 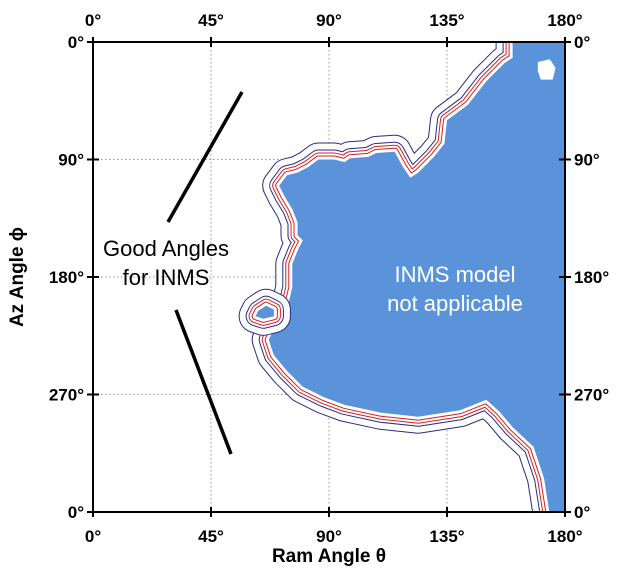 What do you see at coordinates (564, 536) in the screenshot?
I see `tick-label-x-bottom: 180°` at bounding box center [564, 536].